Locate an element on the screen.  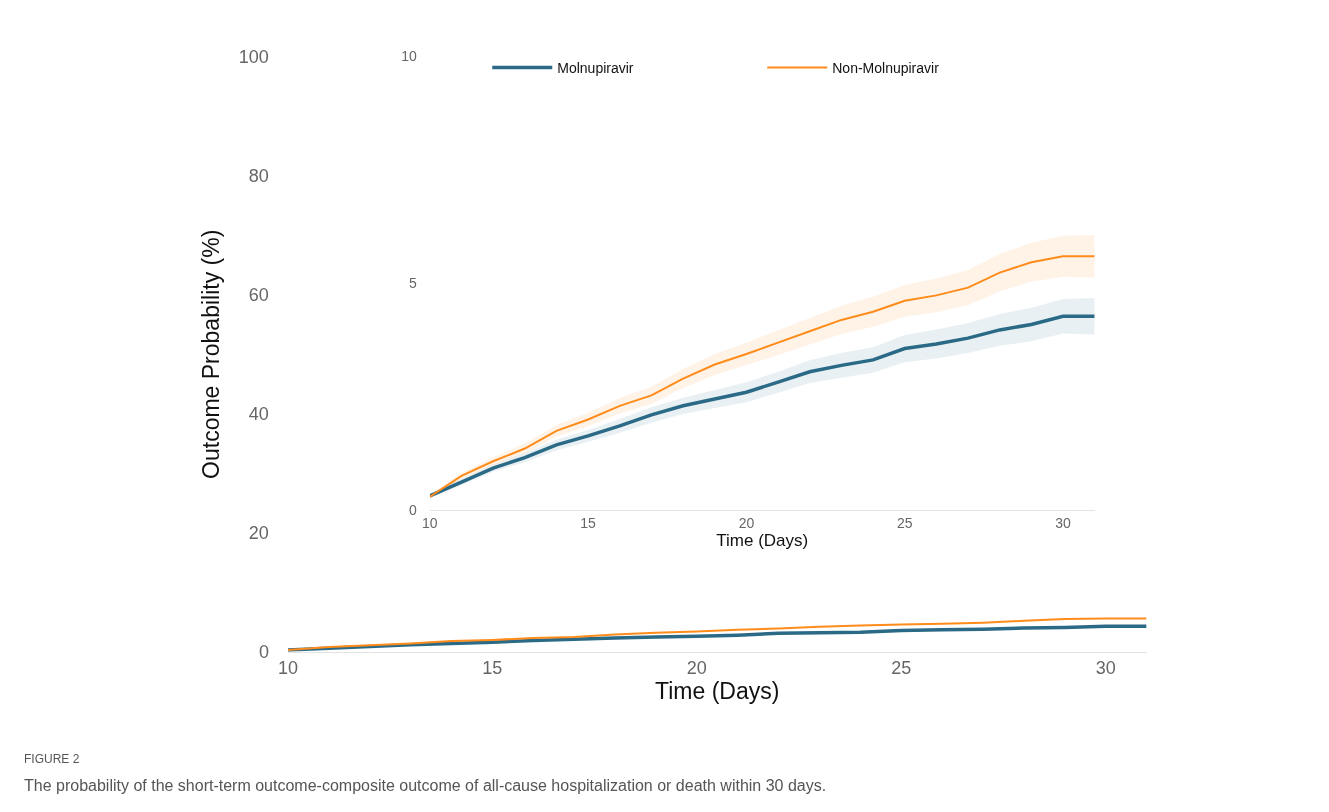
y-tick-label: 80 is located at coordinates (258, 176).